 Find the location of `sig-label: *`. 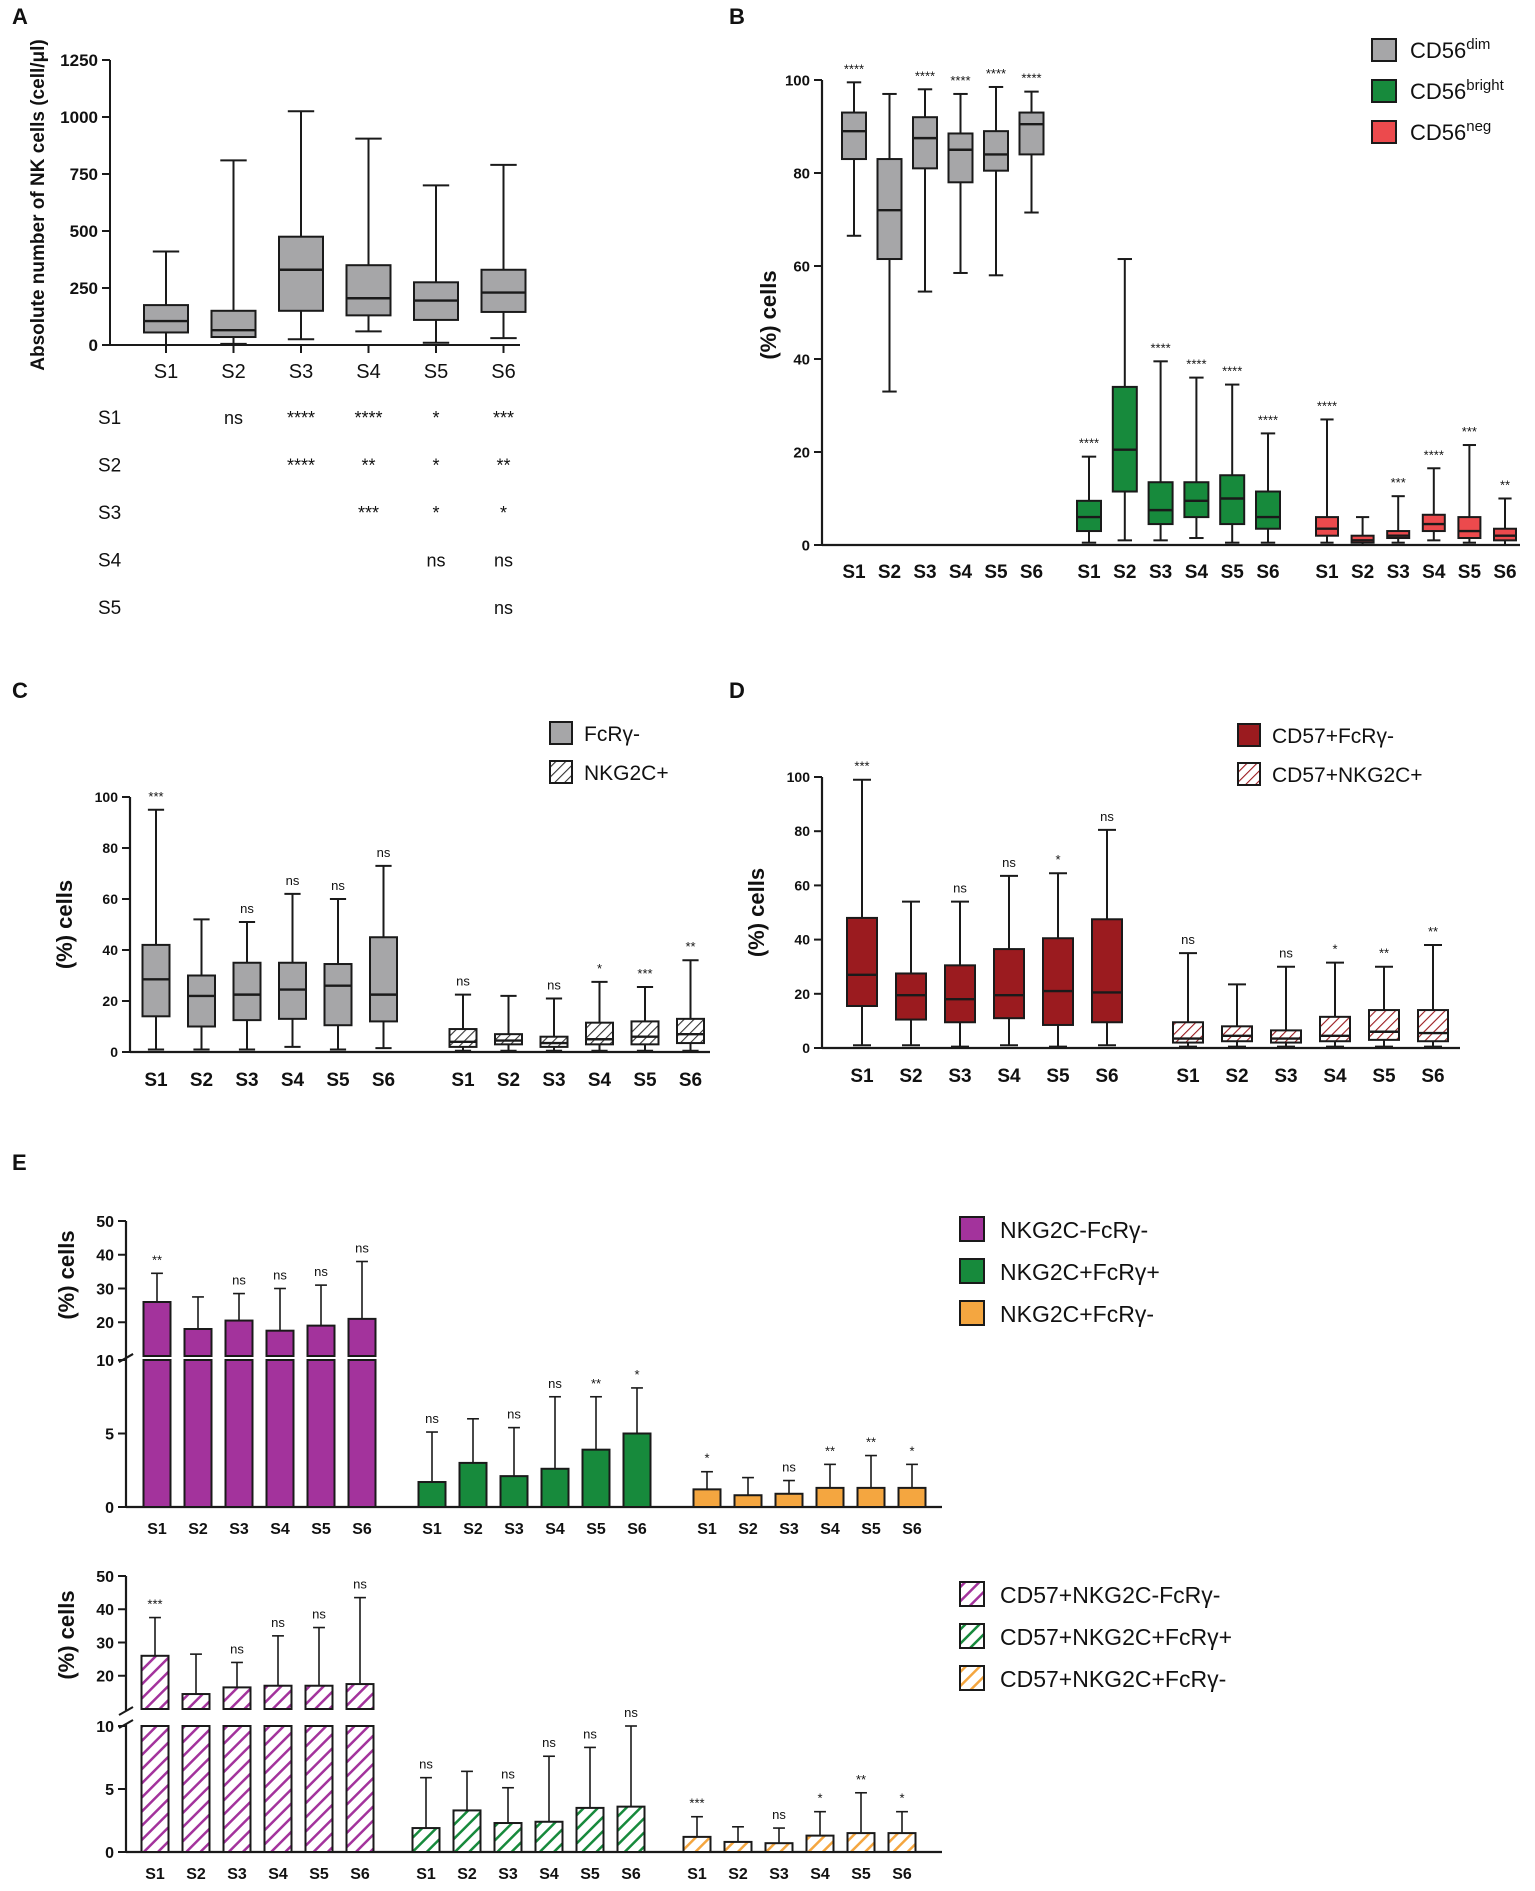

sig-label: * is located at coordinates (599, 968).